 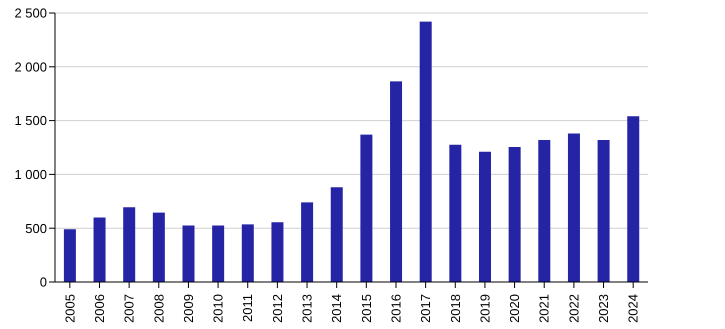 I want to click on x-tick-label: 2005, so click(x=70, y=308).